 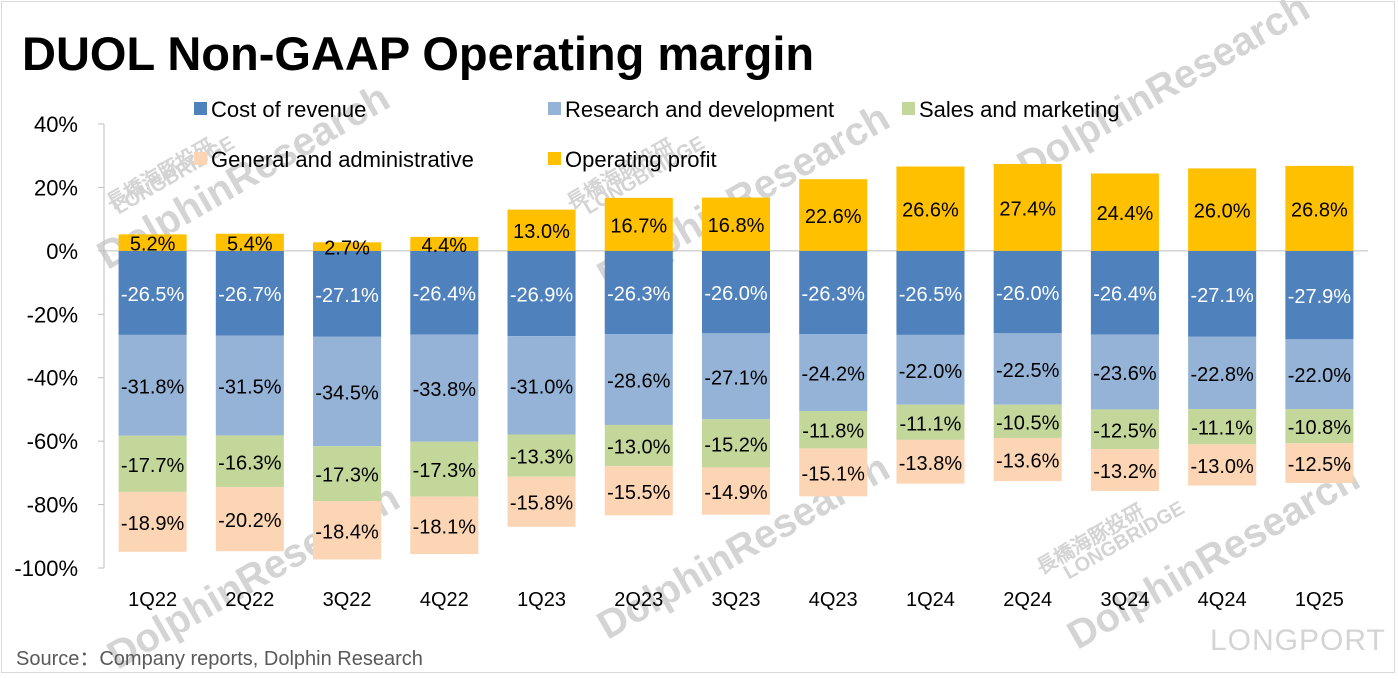 What do you see at coordinates (1028, 371) in the screenshot?
I see `data-label: -22.5%` at bounding box center [1028, 371].